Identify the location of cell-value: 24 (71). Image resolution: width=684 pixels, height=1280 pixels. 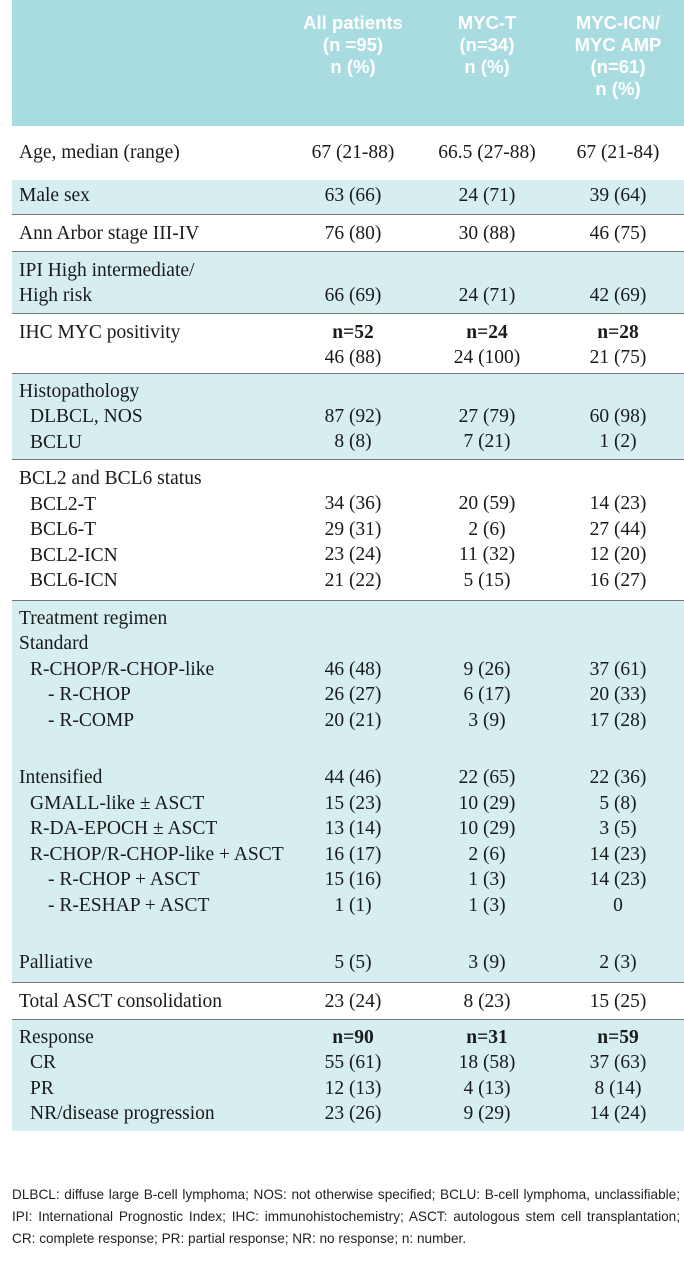
(487, 281).